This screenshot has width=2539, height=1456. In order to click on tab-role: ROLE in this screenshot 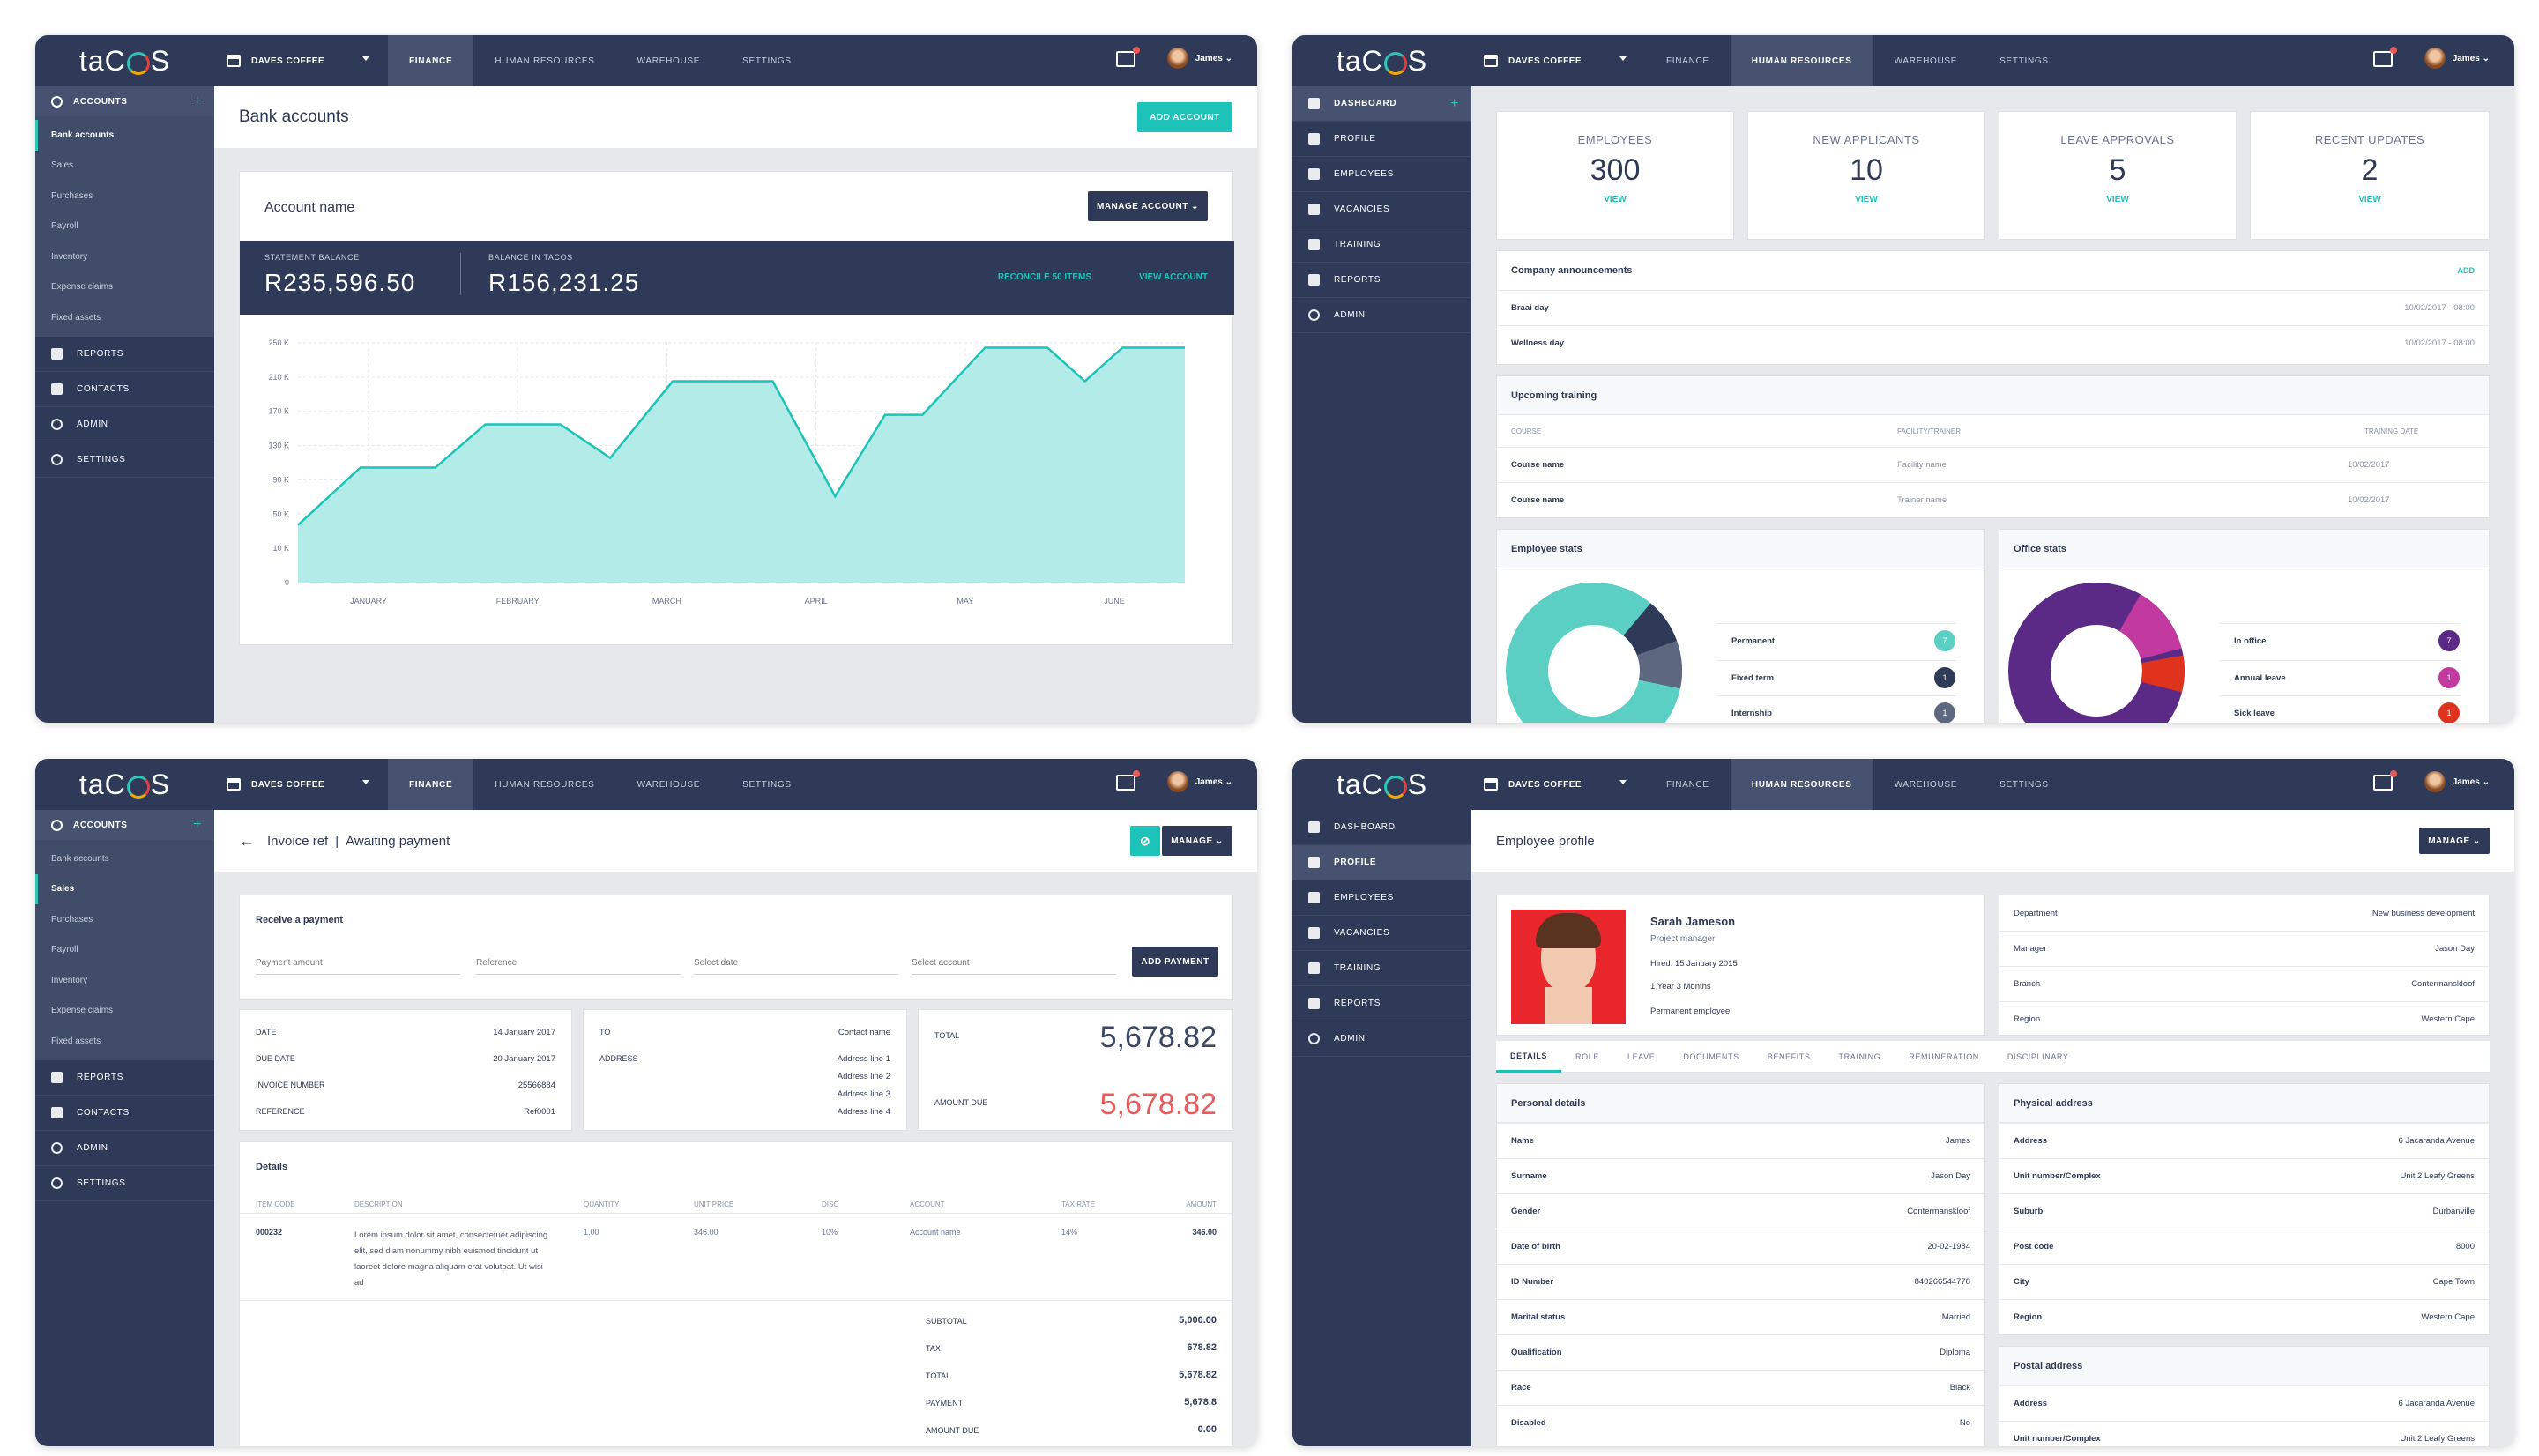, I will do `click(1587, 1056)`.